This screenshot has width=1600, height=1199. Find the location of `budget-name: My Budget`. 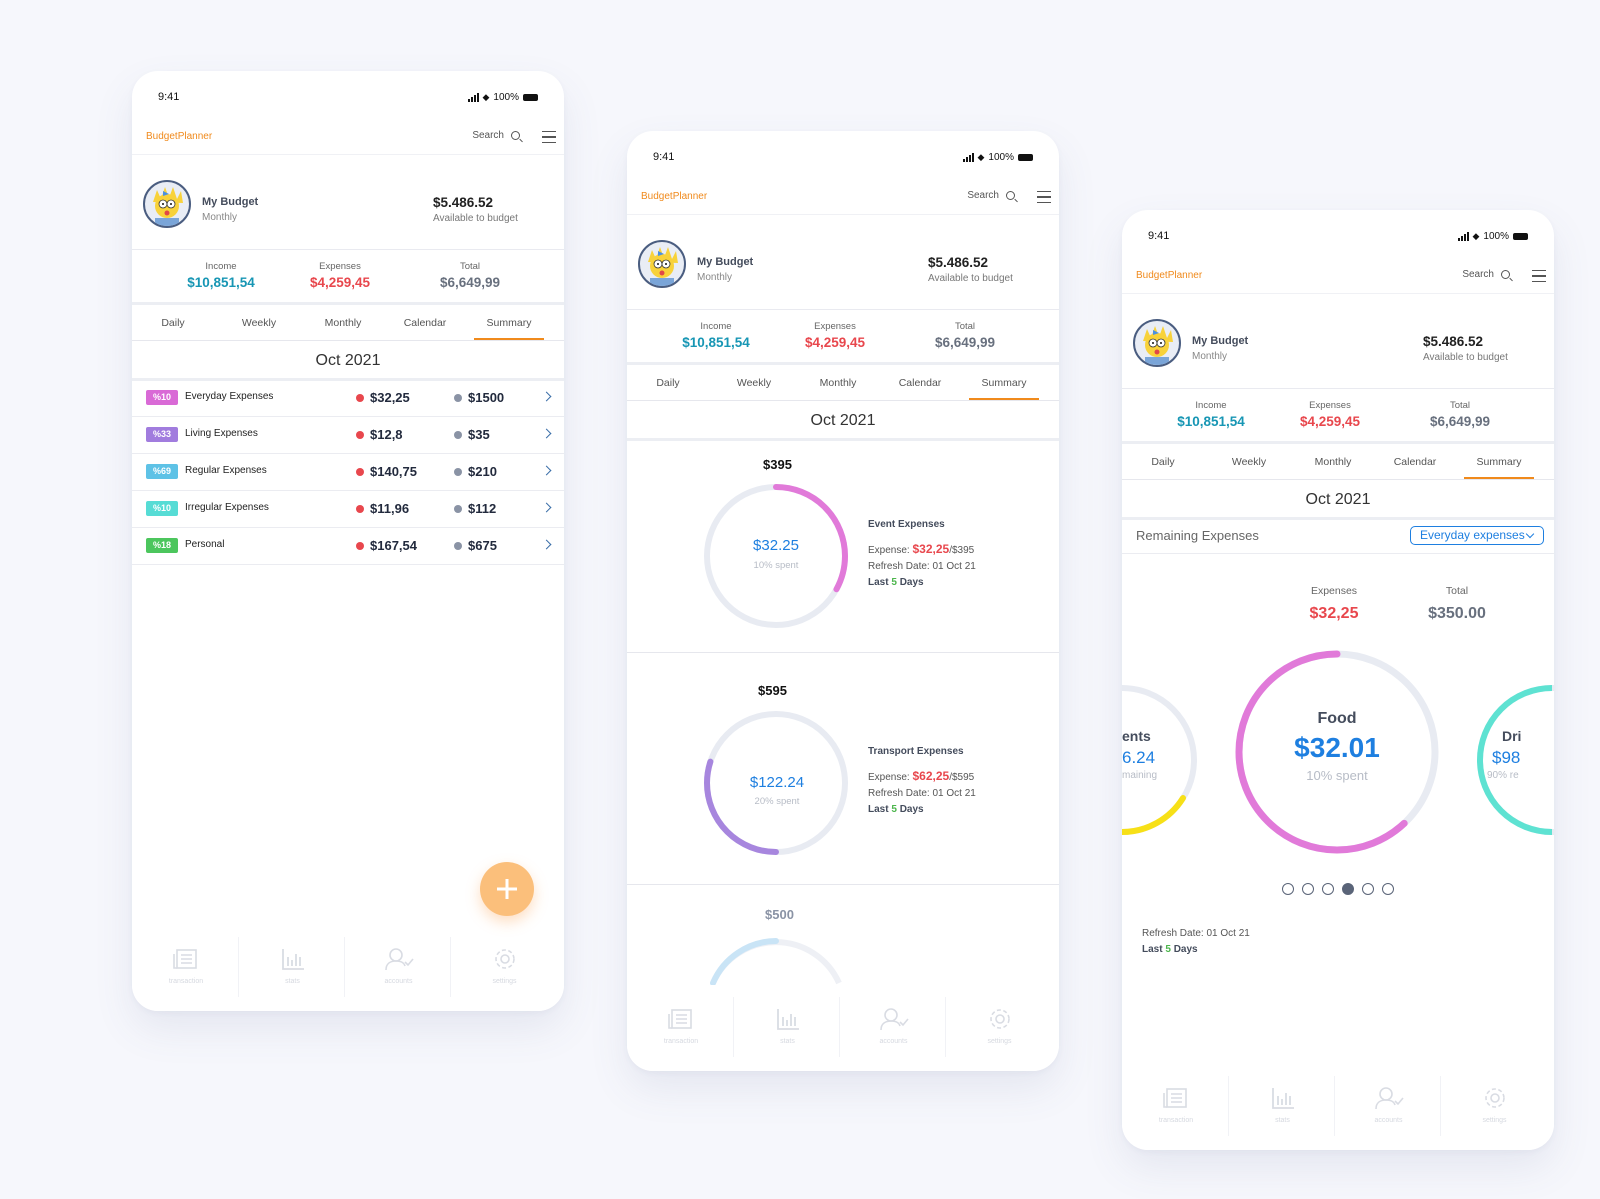

budget-name: My Budget is located at coordinates (230, 202).